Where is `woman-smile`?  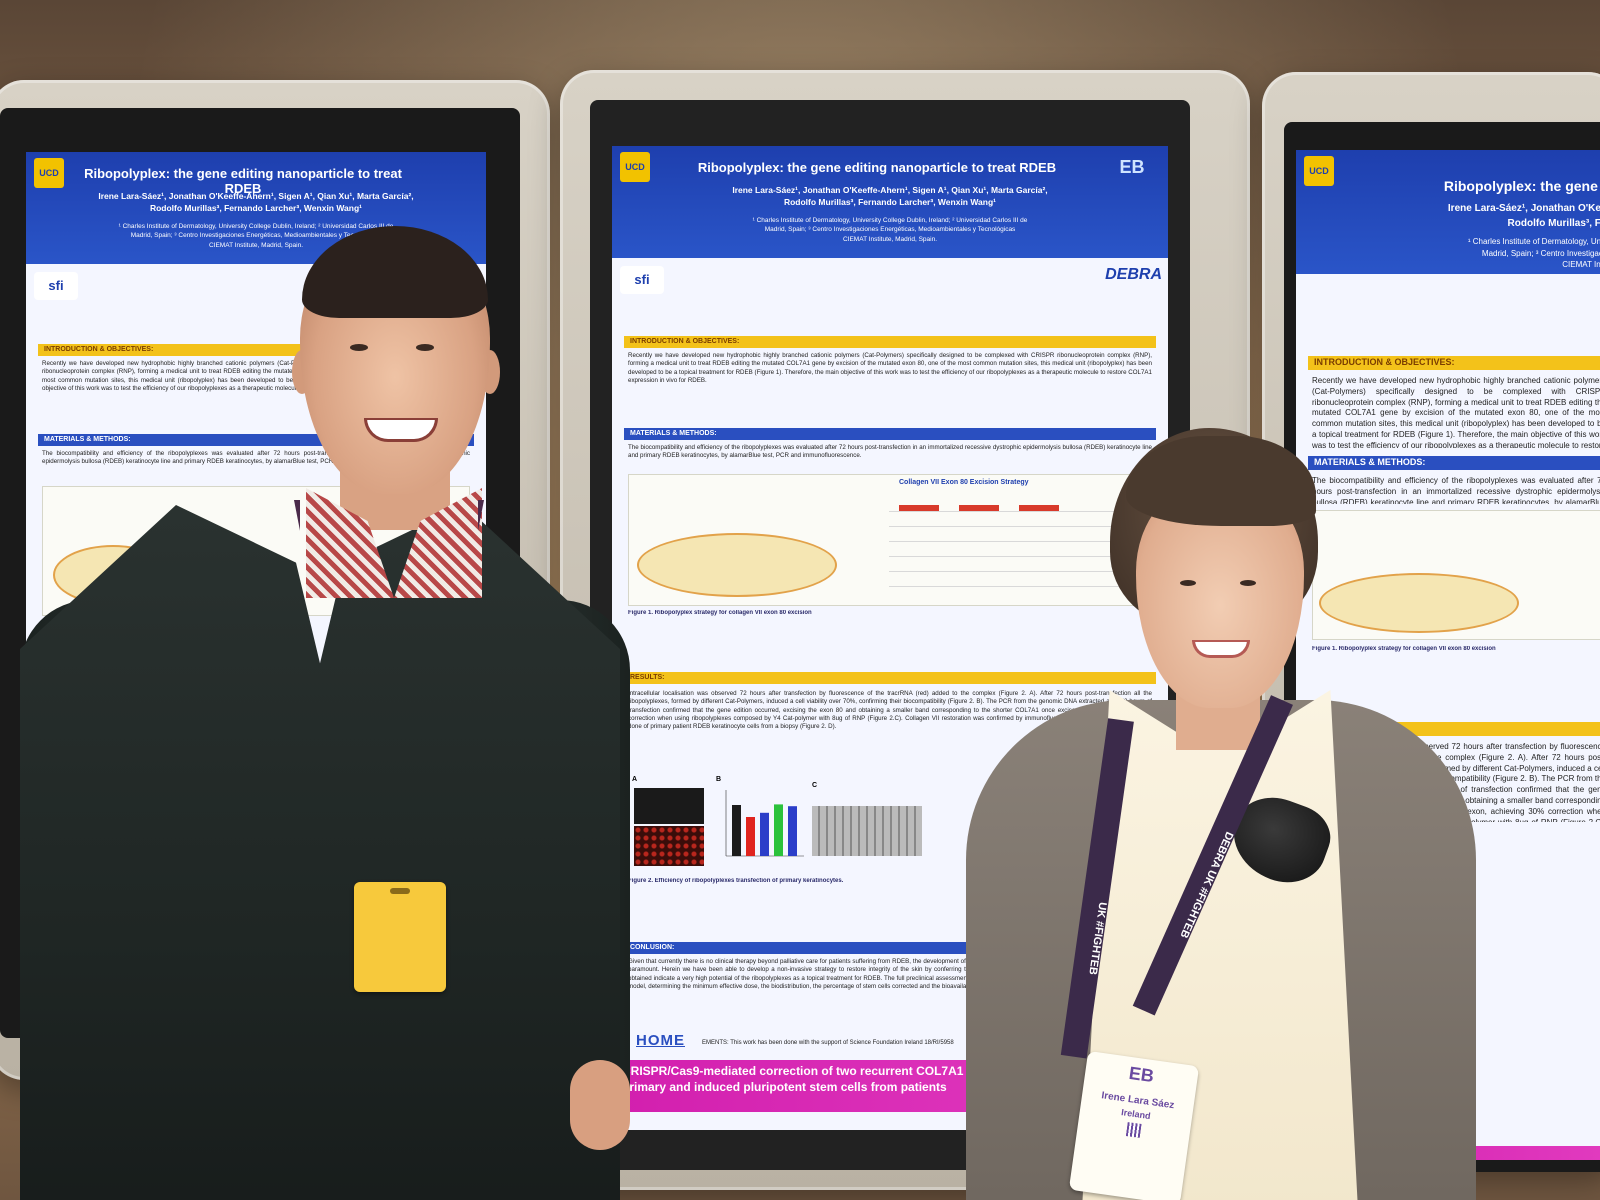 woman-smile is located at coordinates (1221, 649).